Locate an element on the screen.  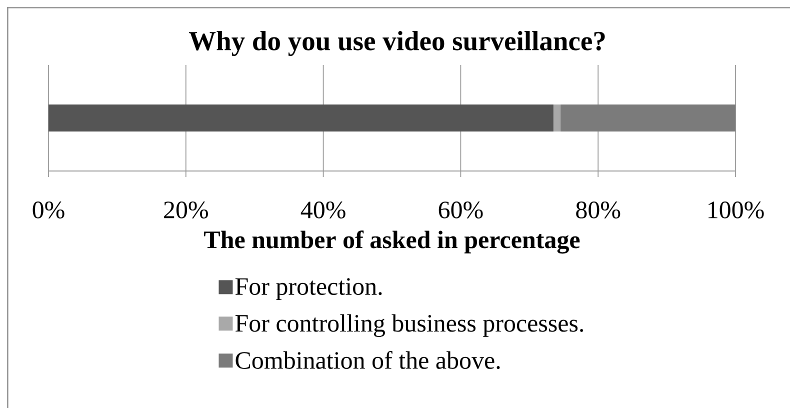
x-tick-label: 0% is located at coordinates (48, 210).